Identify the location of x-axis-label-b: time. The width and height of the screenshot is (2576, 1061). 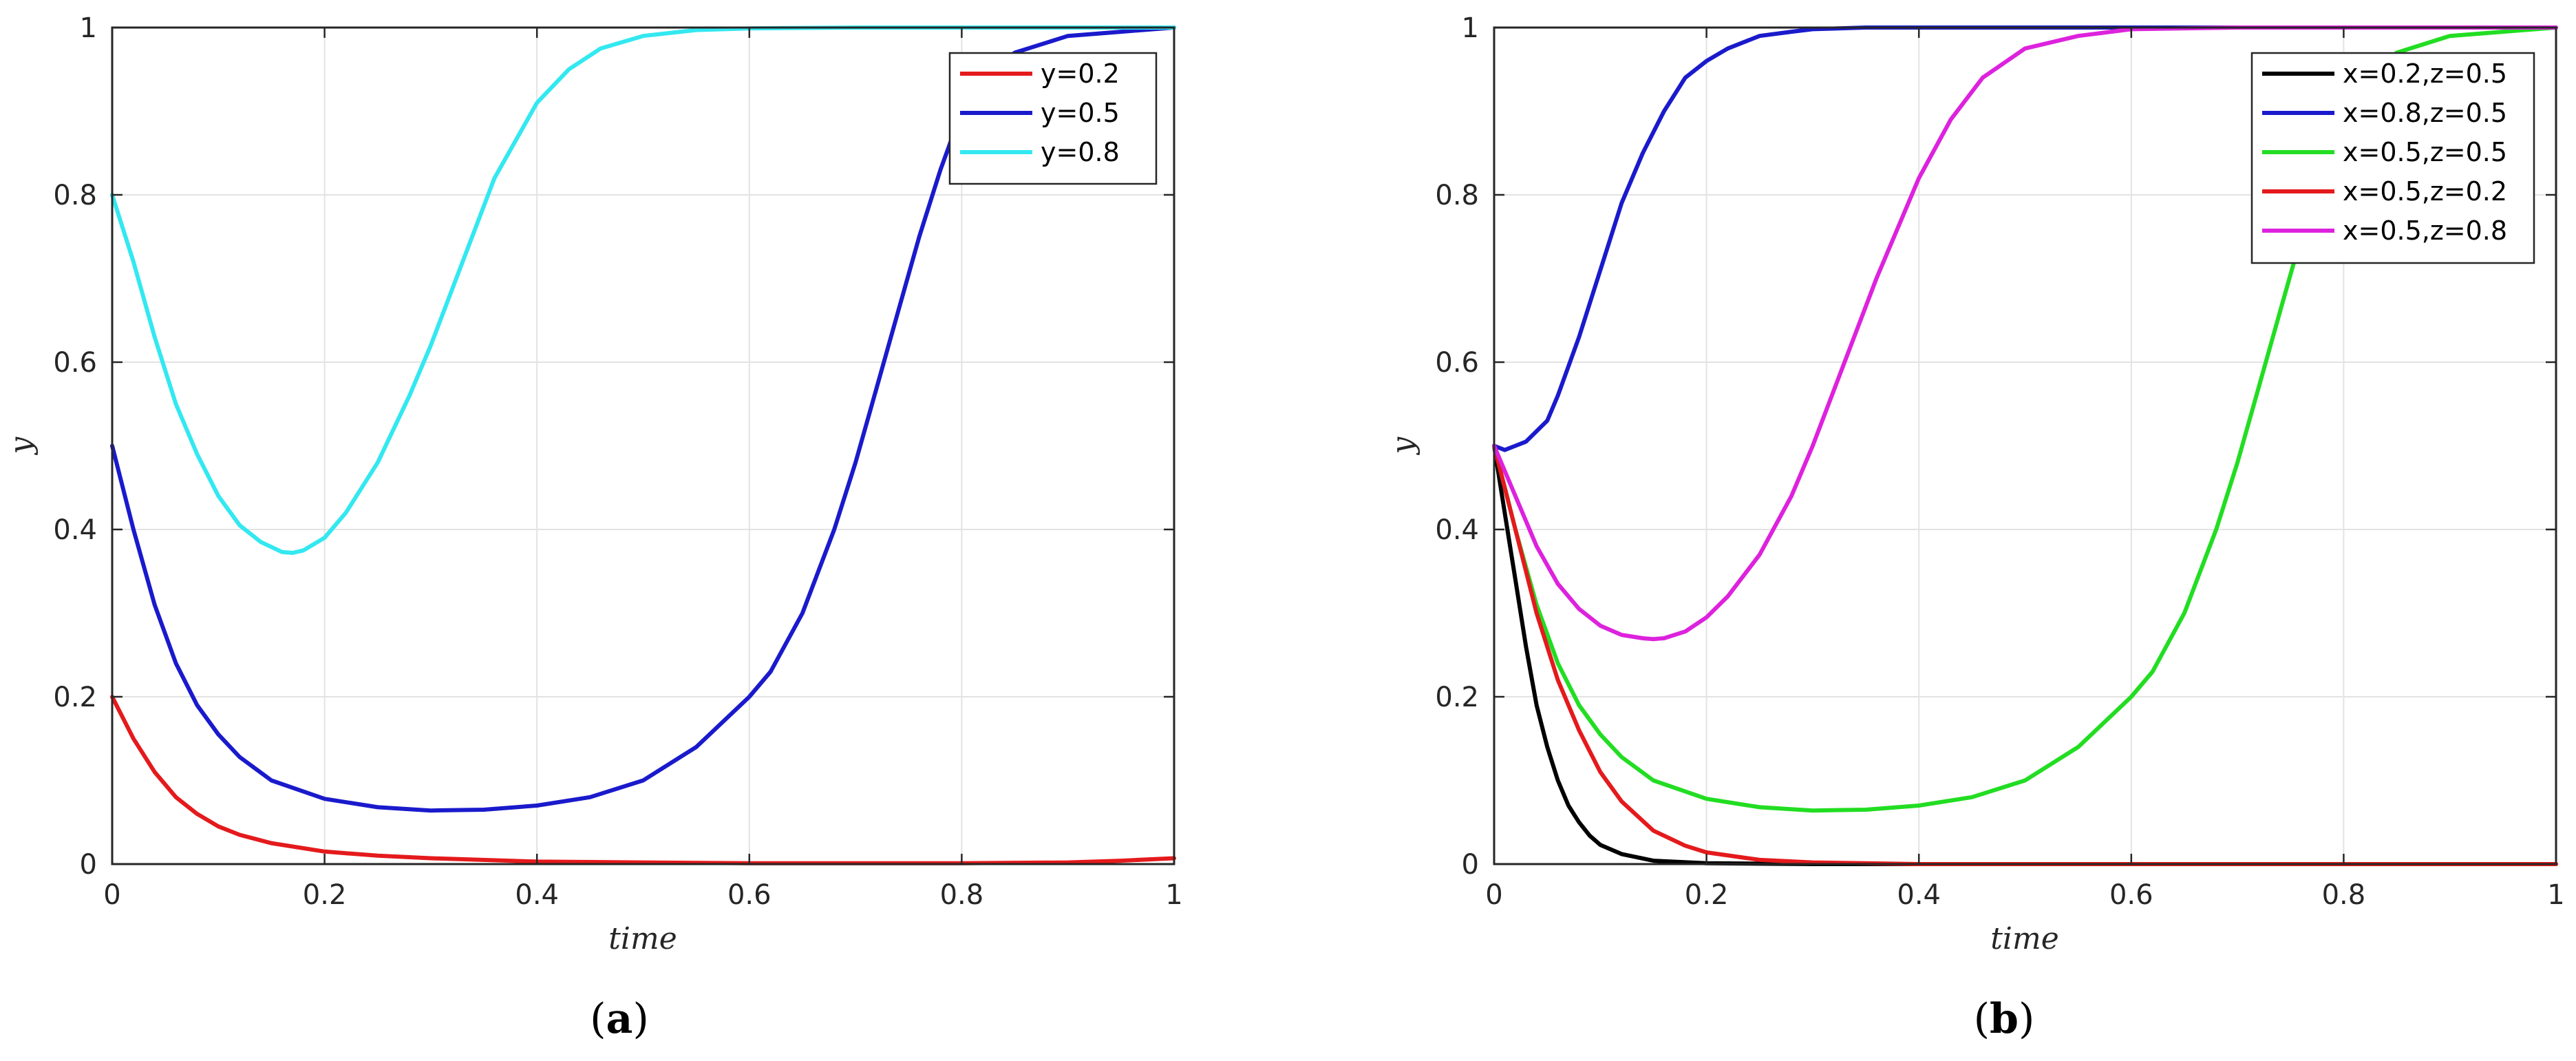
(2024, 938).